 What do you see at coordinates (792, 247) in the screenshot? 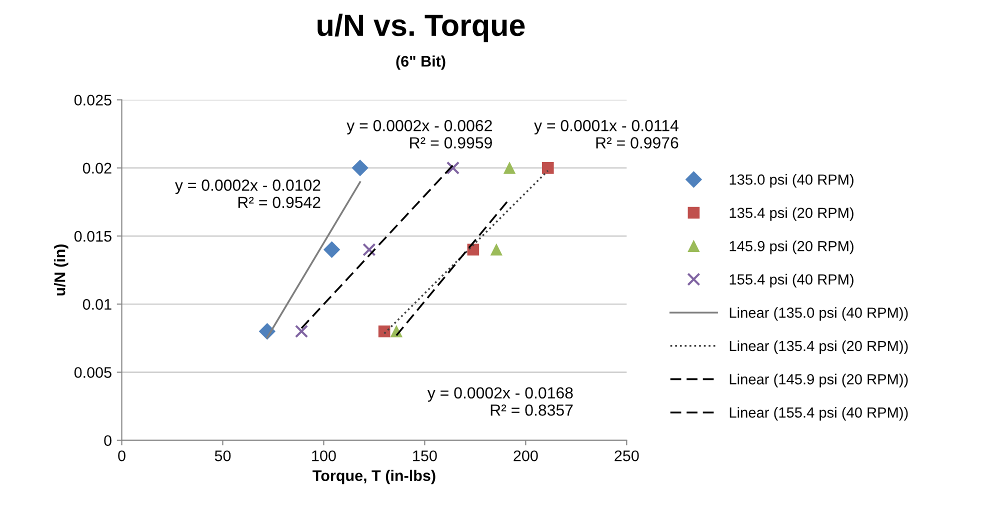
I see `legend-label: 145.9 psi (20 RPM)` at bounding box center [792, 247].